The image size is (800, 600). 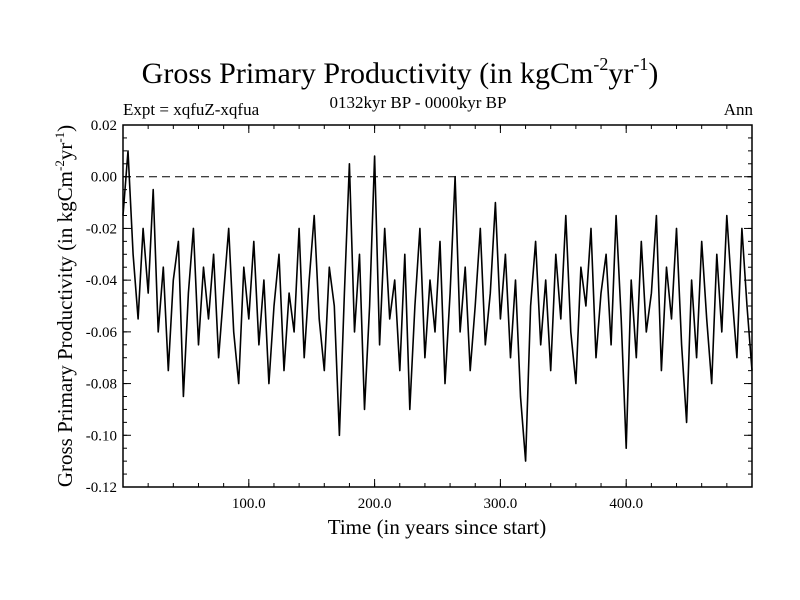 I want to click on y-tick-label: -0.12, so click(x=101, y=488).